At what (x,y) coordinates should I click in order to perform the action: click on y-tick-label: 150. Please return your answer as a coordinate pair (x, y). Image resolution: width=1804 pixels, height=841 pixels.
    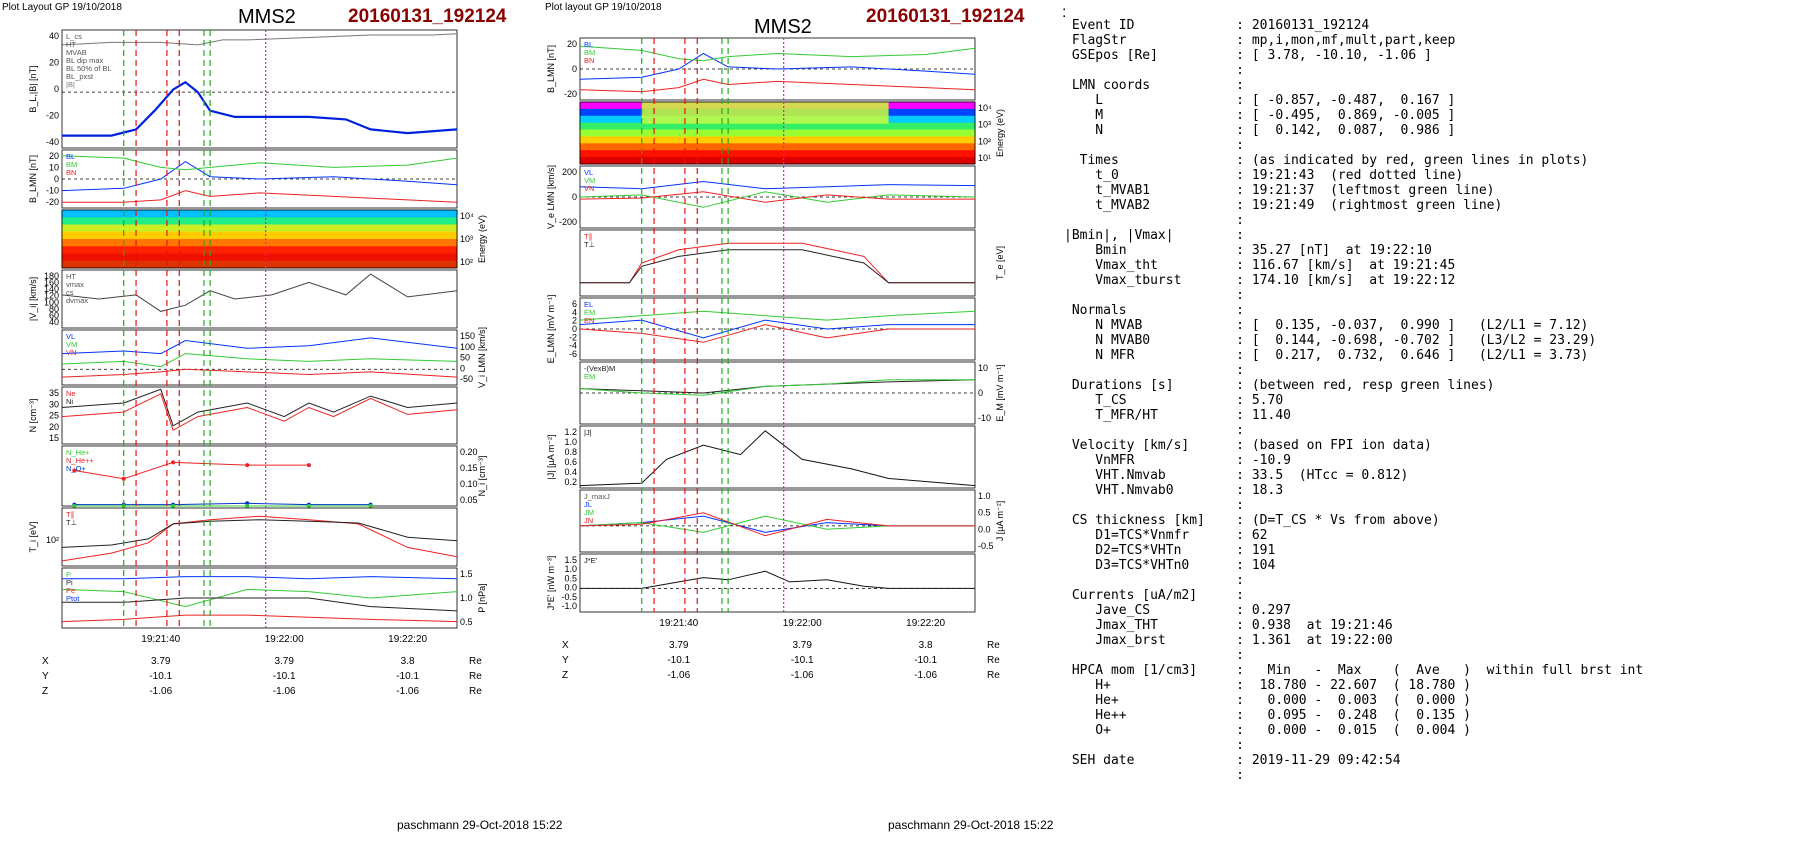
    Looking at the image, I should click on (467, 336).